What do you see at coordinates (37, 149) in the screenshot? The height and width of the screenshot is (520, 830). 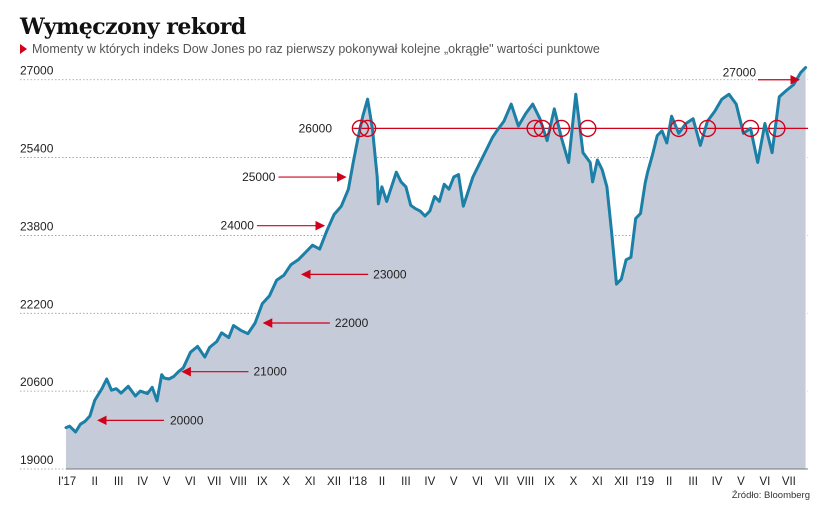 I see `y-tick-label: 25400` at bounding box center [37, 149].